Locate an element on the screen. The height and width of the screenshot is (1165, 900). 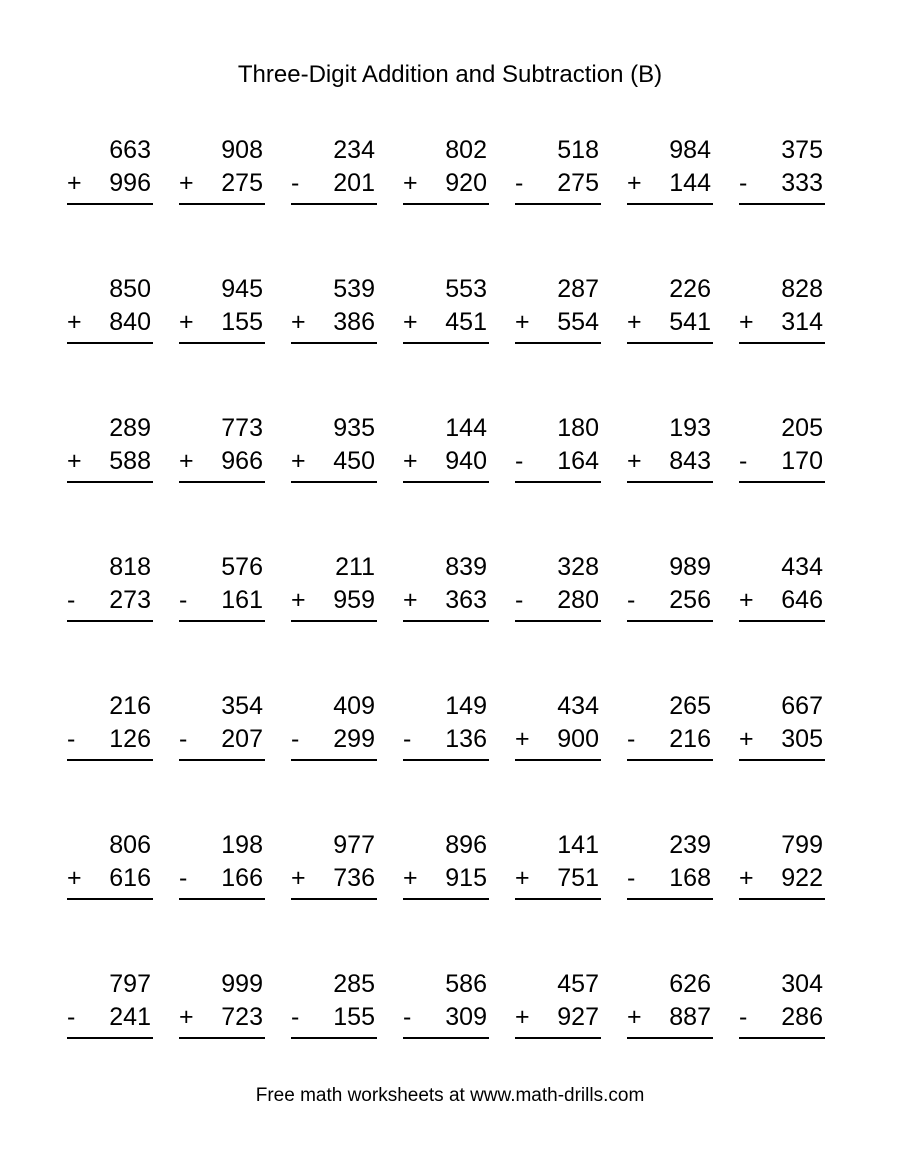
problem: 663 + 996 is located at coordinates (114, 170).